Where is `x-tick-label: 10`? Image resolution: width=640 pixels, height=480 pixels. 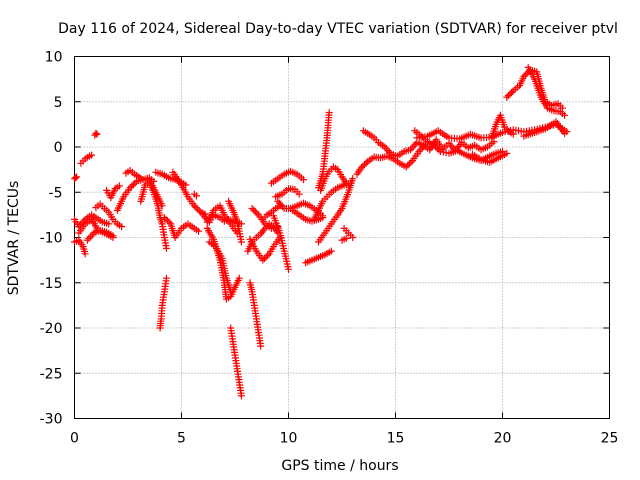 x-tick-label: 10 is located at coordinates (289, 439).